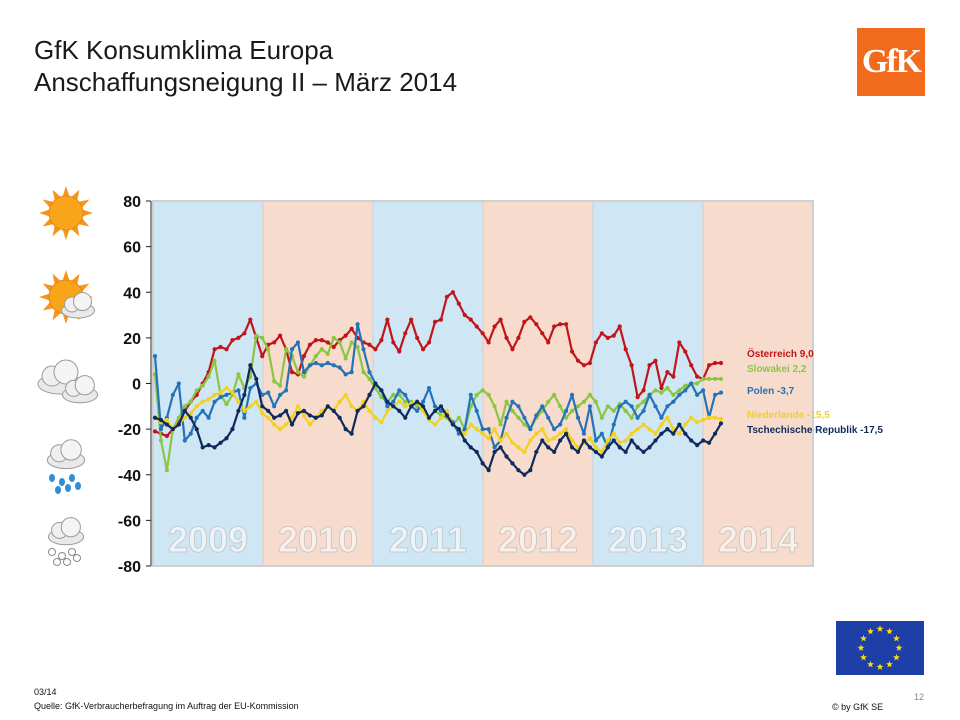 Image resolution: width=960 pixels, height=720 pixels. Describe the element at coordinates (77, 558) in the screenshot. I see `snowflake` at that location.